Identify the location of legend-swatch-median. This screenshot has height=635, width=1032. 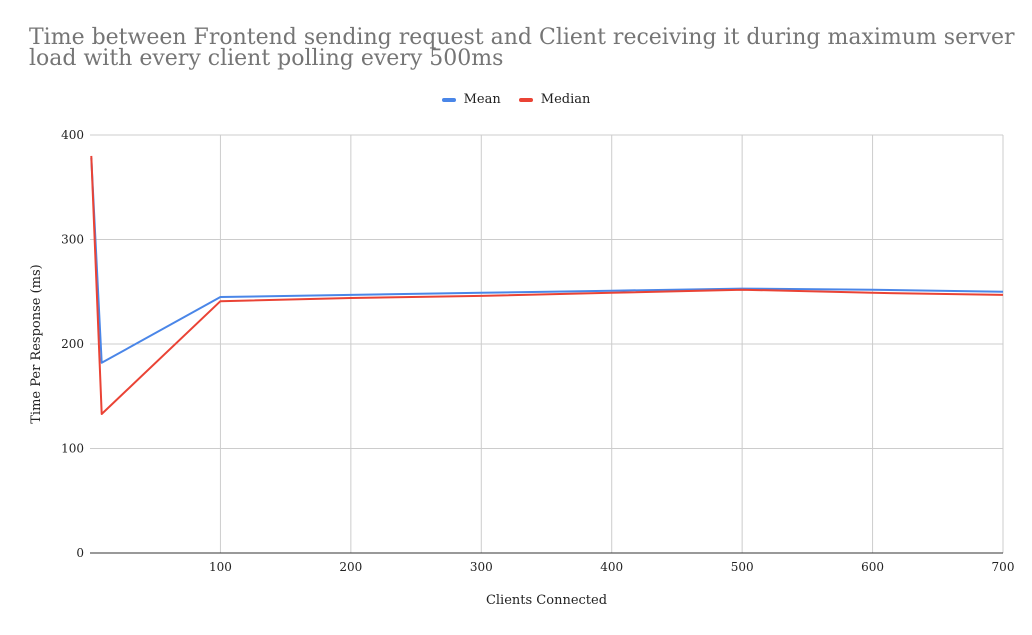
(525, 99).